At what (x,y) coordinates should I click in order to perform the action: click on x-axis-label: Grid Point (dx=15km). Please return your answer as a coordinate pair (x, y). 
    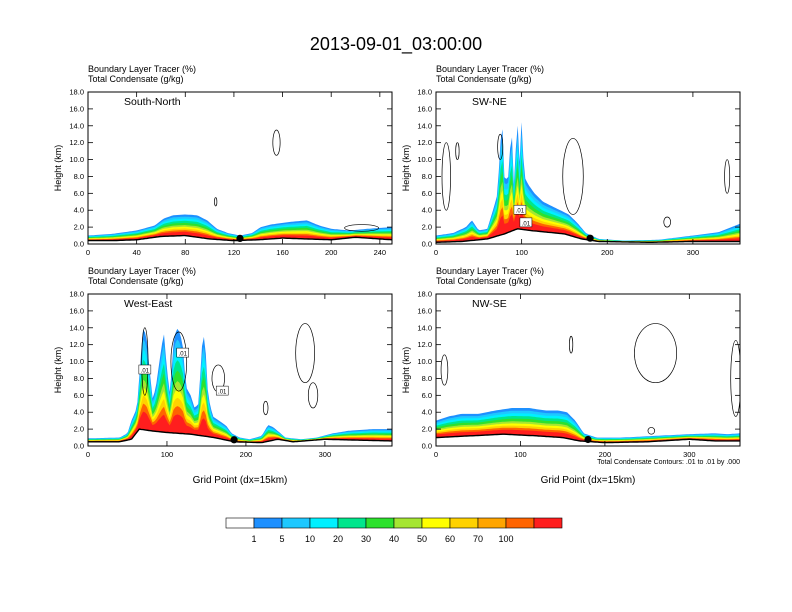
    Looking at the image, I should click on (588, 480).